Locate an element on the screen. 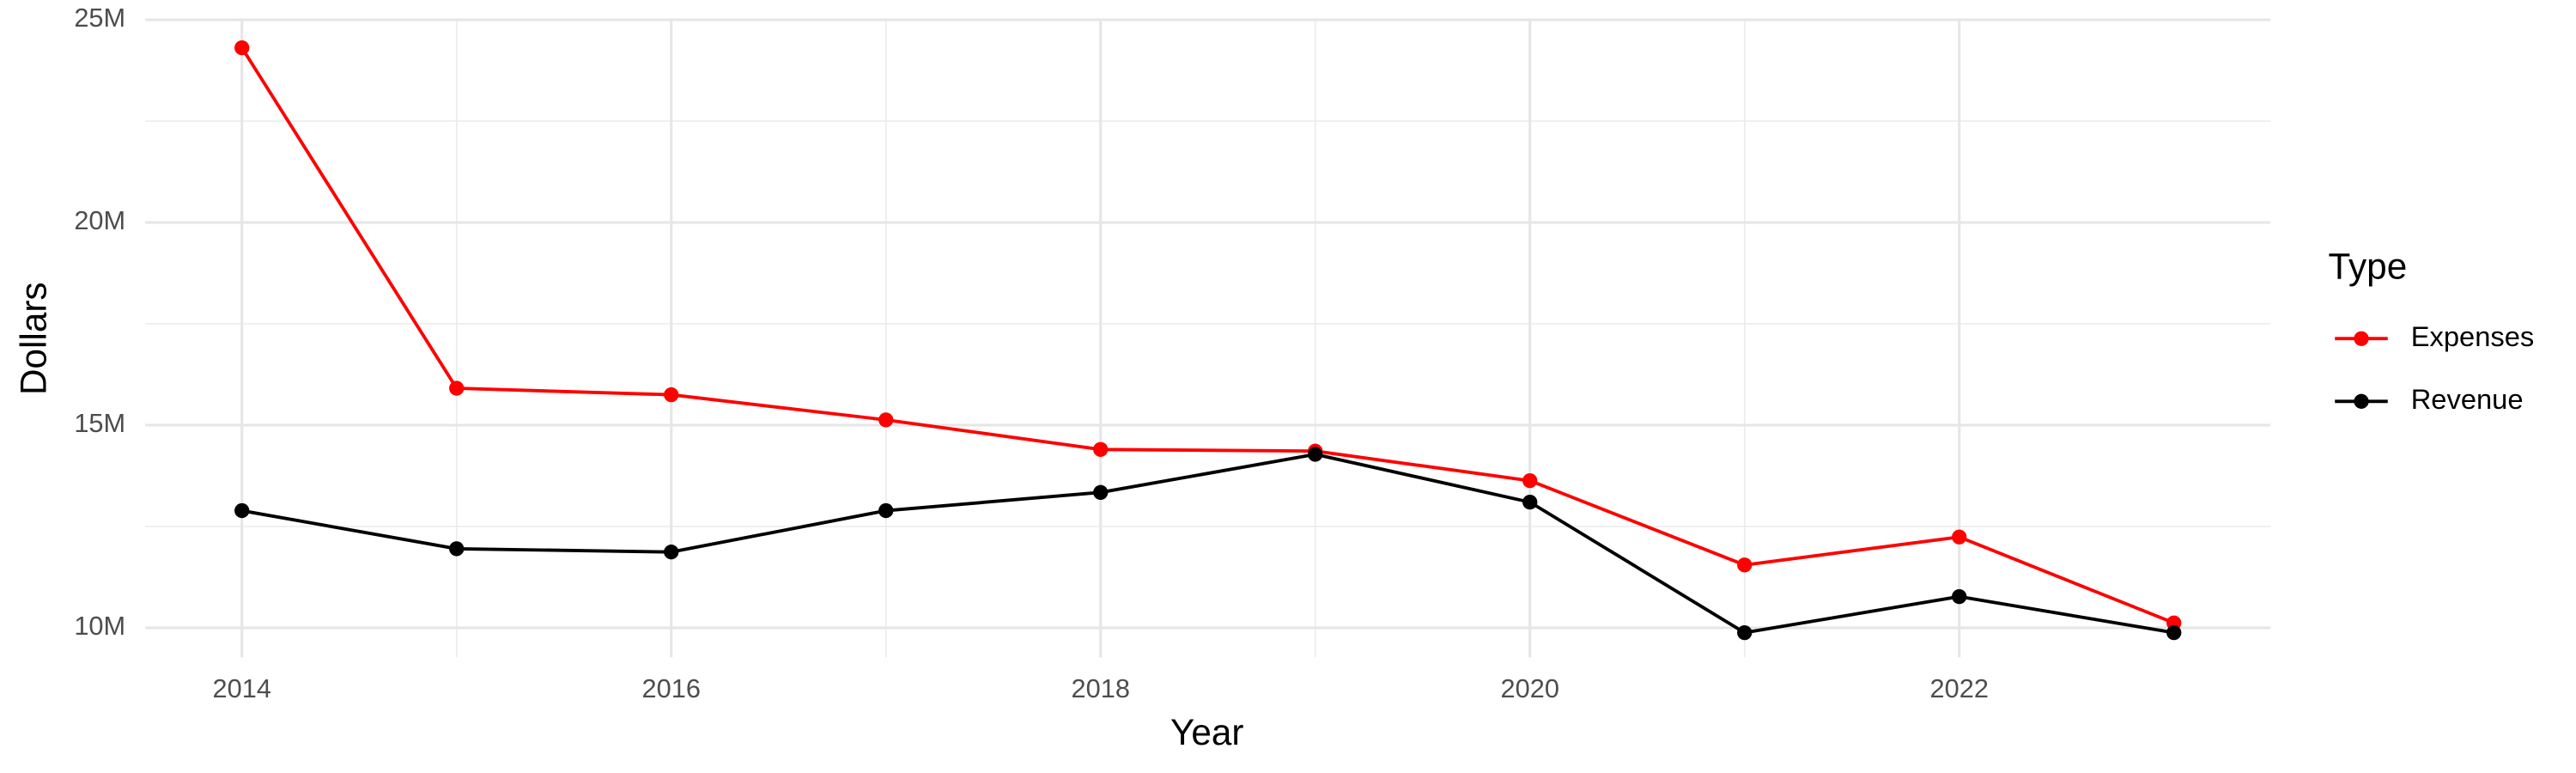 This screenshot has height=773, width=2576. legend-label: Expenses is located at coordinates (2473, 336).